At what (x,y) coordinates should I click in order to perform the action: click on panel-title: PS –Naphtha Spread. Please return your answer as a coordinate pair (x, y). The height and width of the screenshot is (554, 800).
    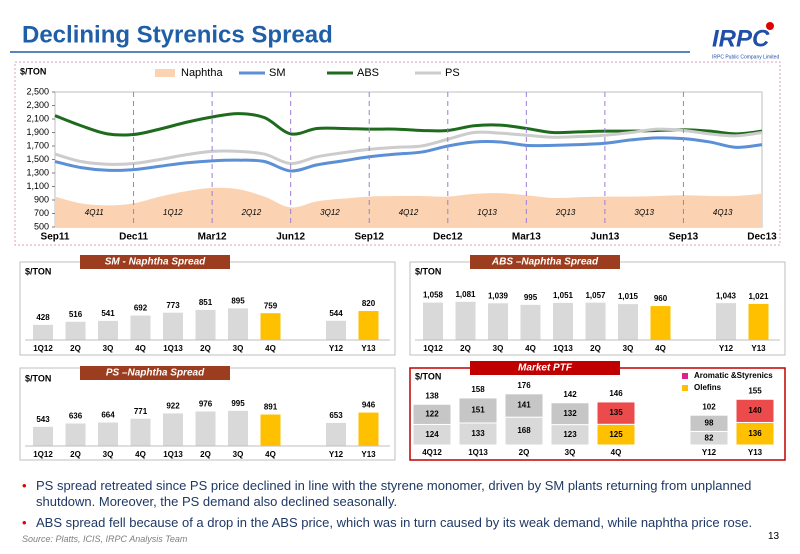
    Looking at the image, I should click on (155, 373).